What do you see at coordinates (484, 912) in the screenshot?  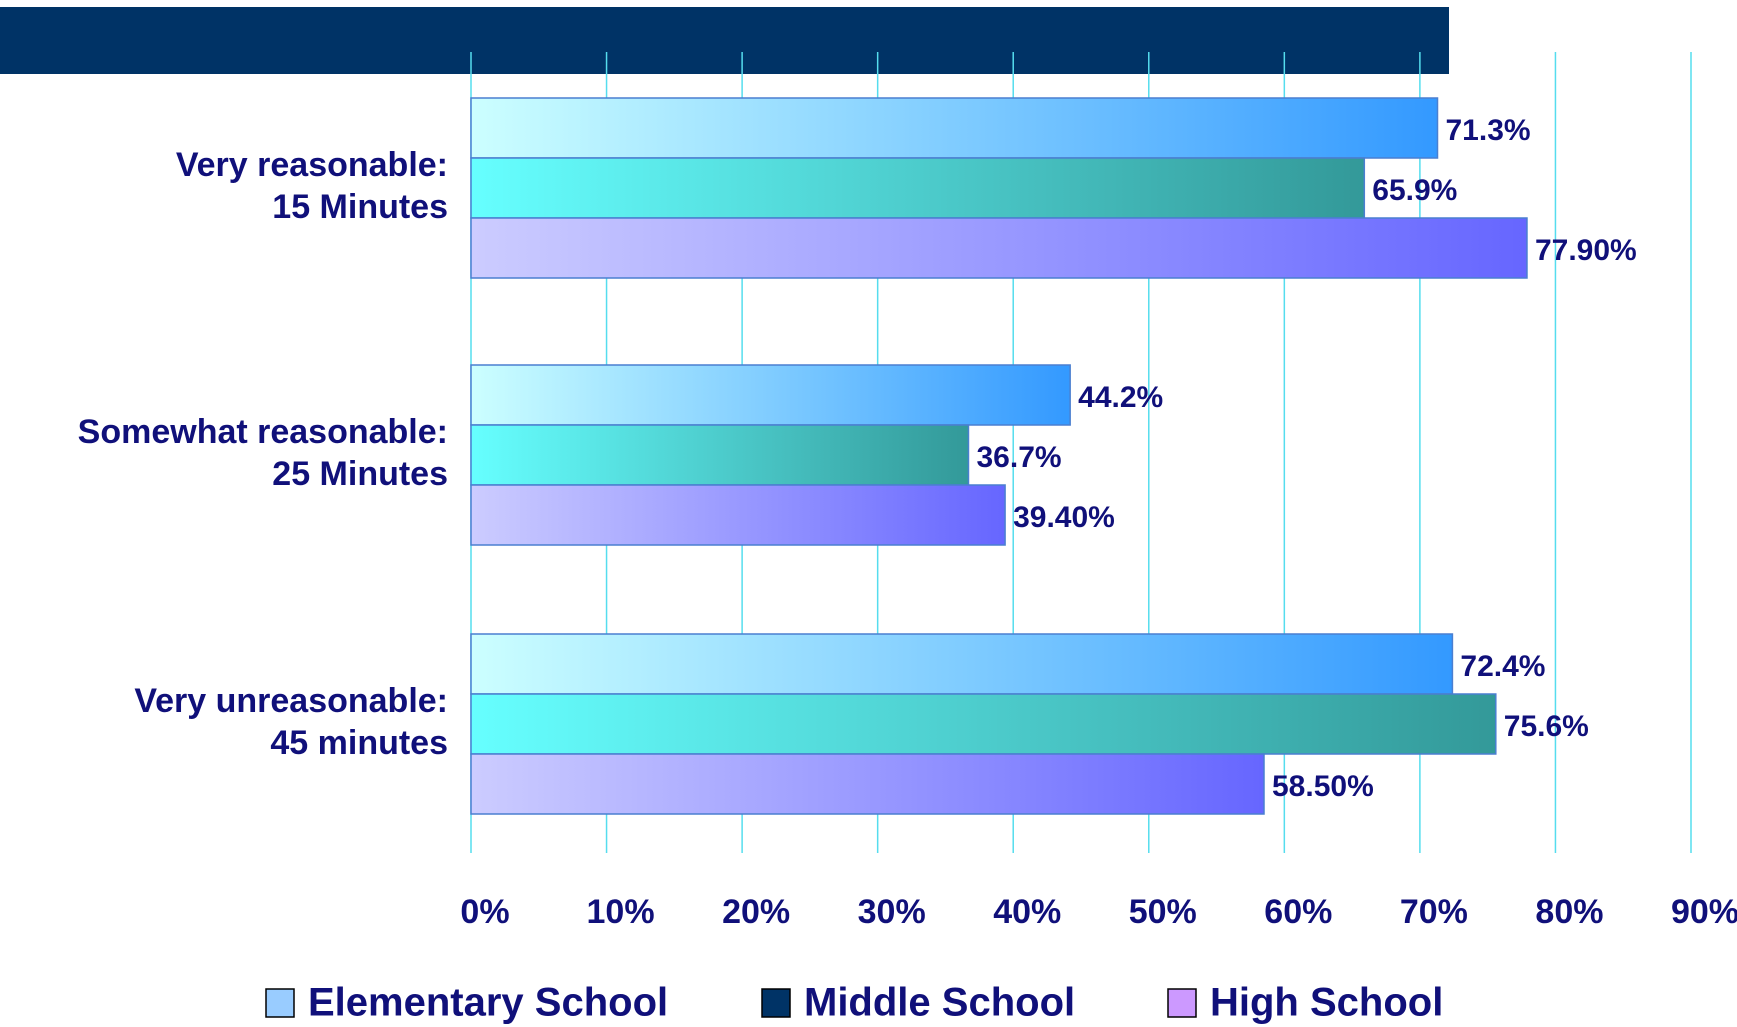 I see `x-tick-label: 0%` at bounding box center [484, 912].